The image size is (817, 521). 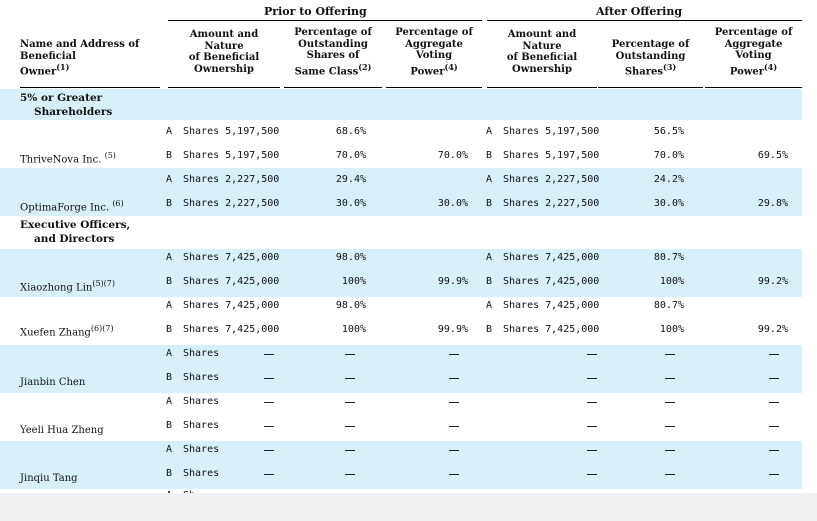 What do you see at coordinates (350, 131) in the screenshot?
I see `prior-pct: 68.6%` at bounding box center [350, 131].